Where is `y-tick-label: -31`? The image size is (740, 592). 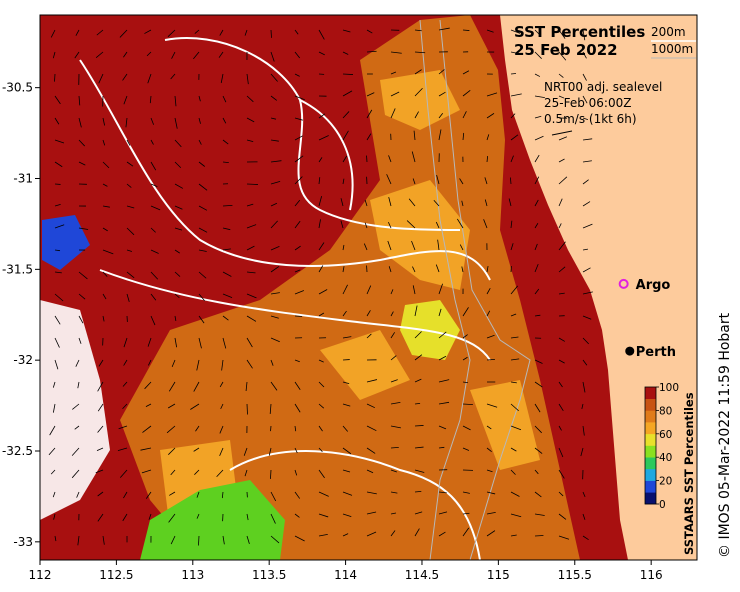 y-tick-label: -31 is located at coordinates (23, 179).